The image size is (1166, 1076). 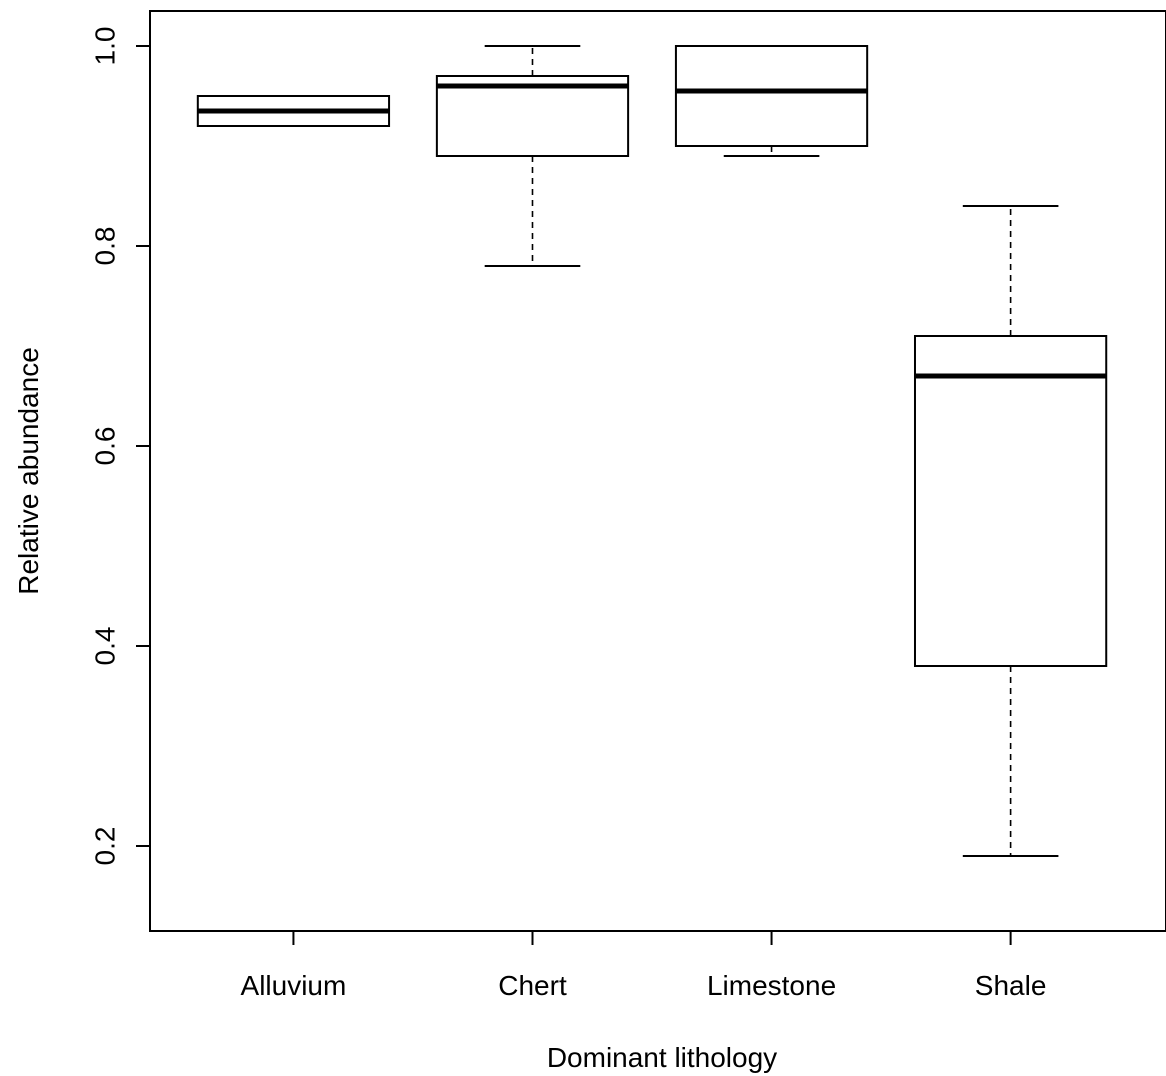 What do you see at coordinates (28, 471) in the screenshot?
I see `y-axis-title: Relative abundance` at bounding box center [28, 471].